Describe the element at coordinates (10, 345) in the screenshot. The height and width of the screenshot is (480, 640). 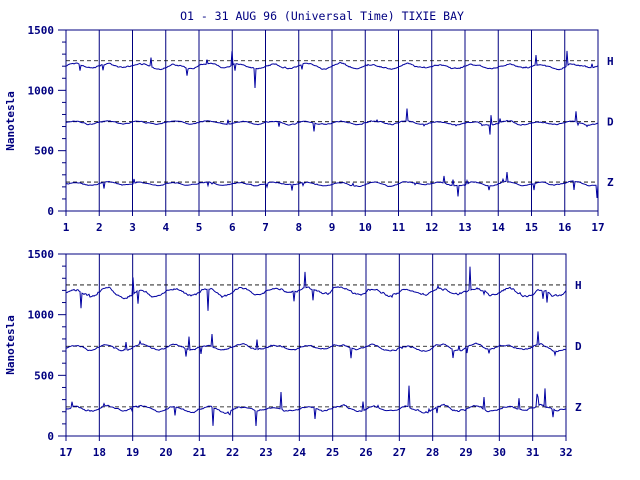
I see `panel-bottom-ylabel: Nanotesla` at that location.